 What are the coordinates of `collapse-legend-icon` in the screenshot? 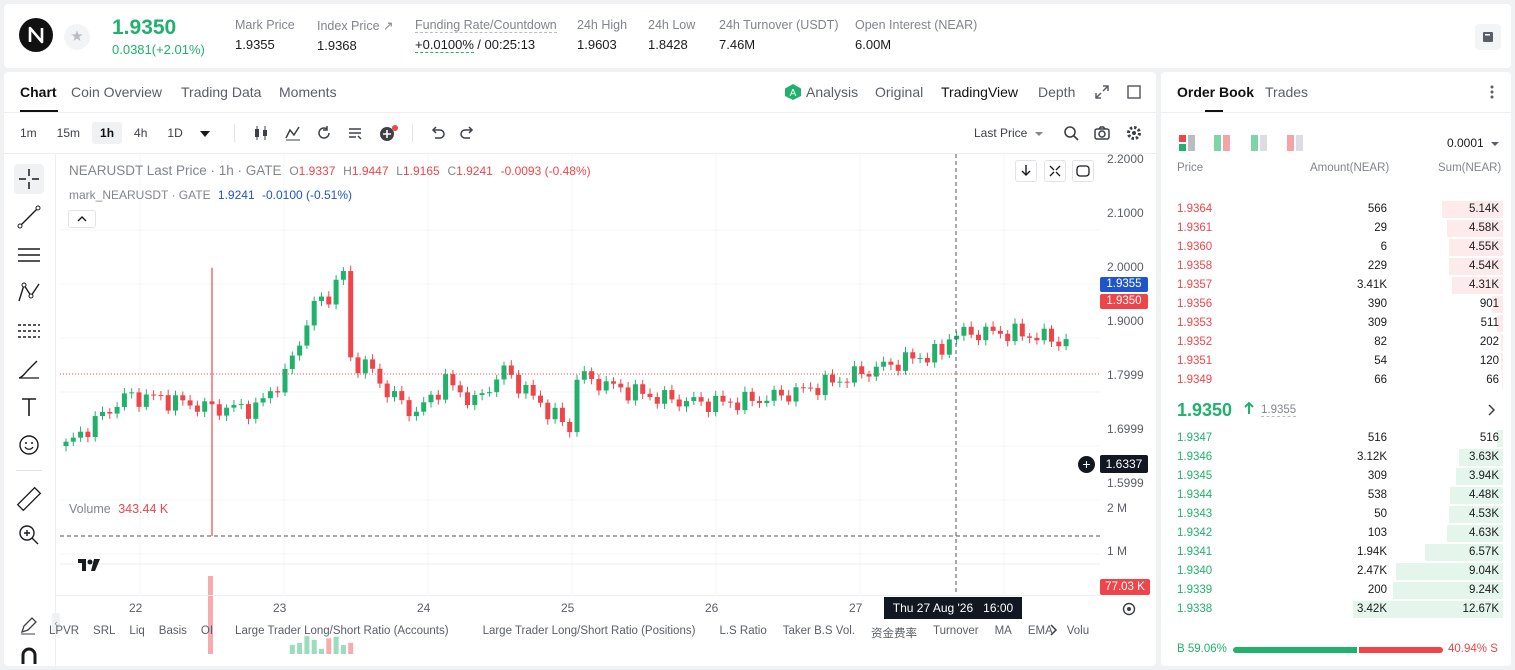 It's located at (82, 219).